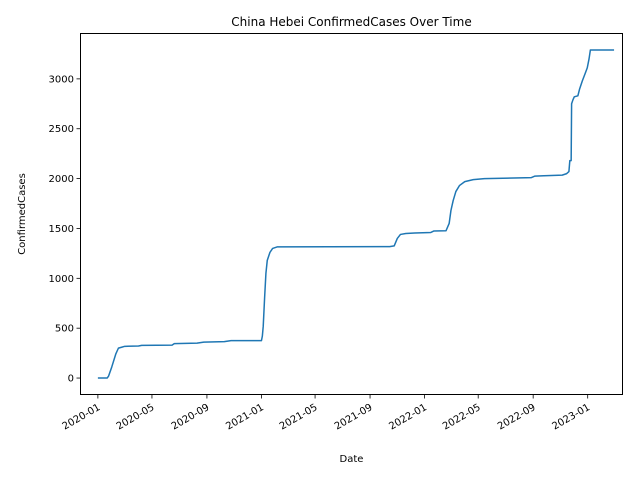 This screenshot has height=480, width=640. What do you see at coordinates (71, 379) in the screenshot?
I see `y-tick-label: 0` at bounding box center [71, 379].